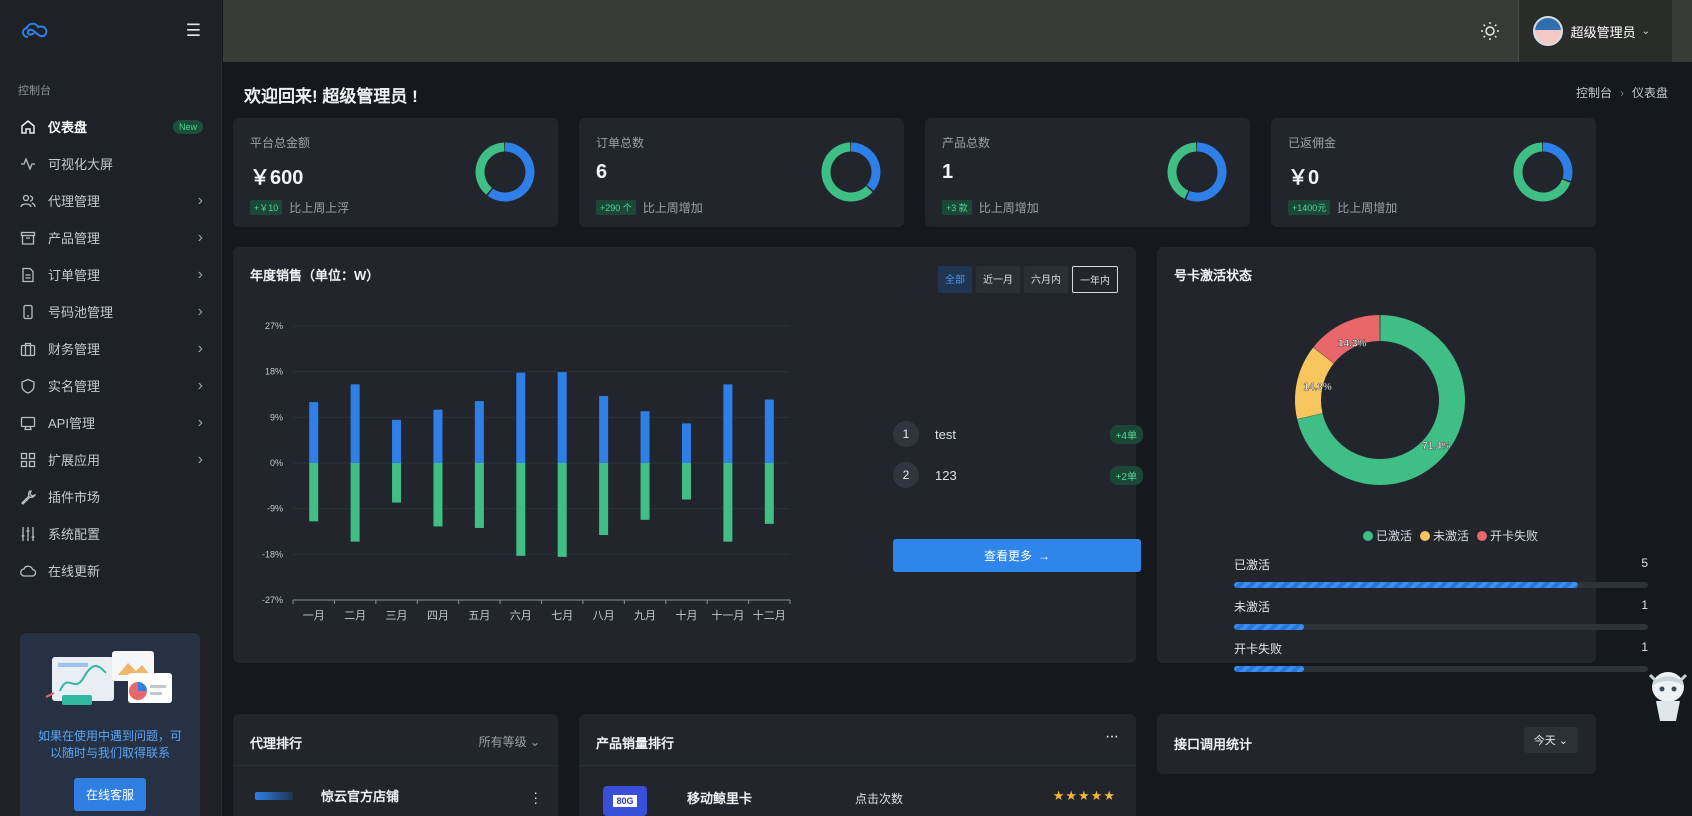 Image resolution: width=1692 pixels, height=816 pixels. I want to click on product-rank-title: 产品销量排行, so click(635, 743).